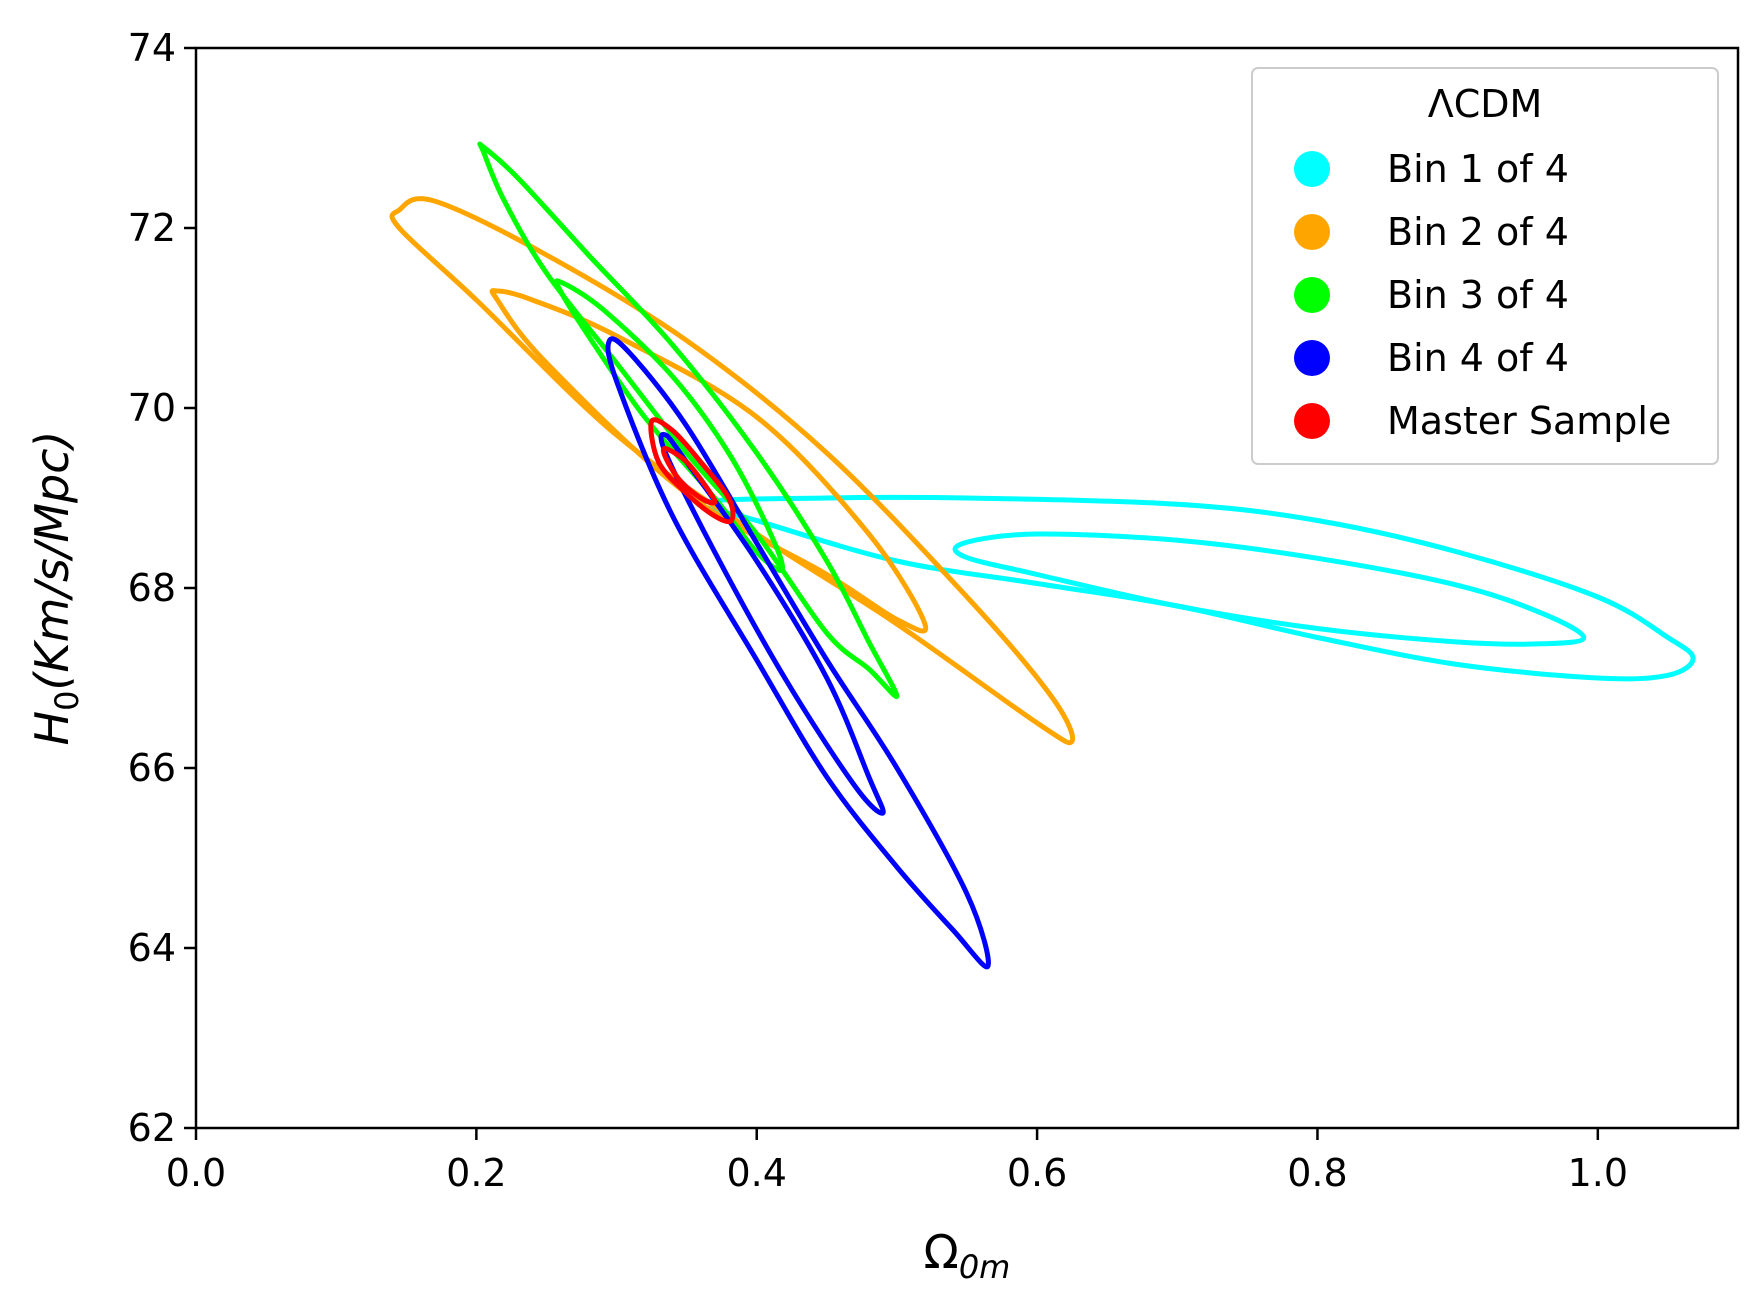  Describe the element at coordinates (152, 228) in the screenshot. I see `y-tick-label: 72` at that location.